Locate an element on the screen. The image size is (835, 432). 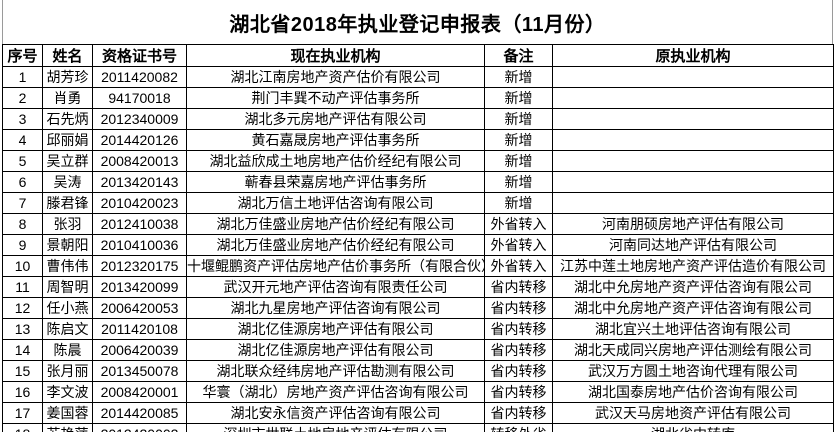
table-row: 4 邱丽娟 2014420126 黄石嘉晟房地产评估事务所 新增 is located at coordinates (418, 140).